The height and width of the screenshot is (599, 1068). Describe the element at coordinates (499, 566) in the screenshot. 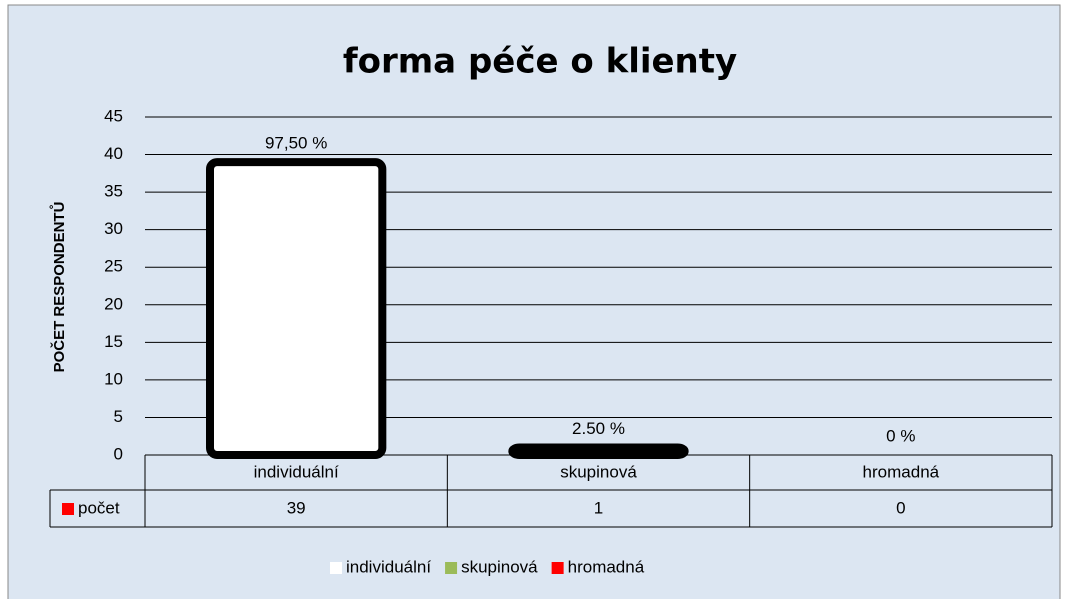

I see `legend-label: skupinová` at that location.